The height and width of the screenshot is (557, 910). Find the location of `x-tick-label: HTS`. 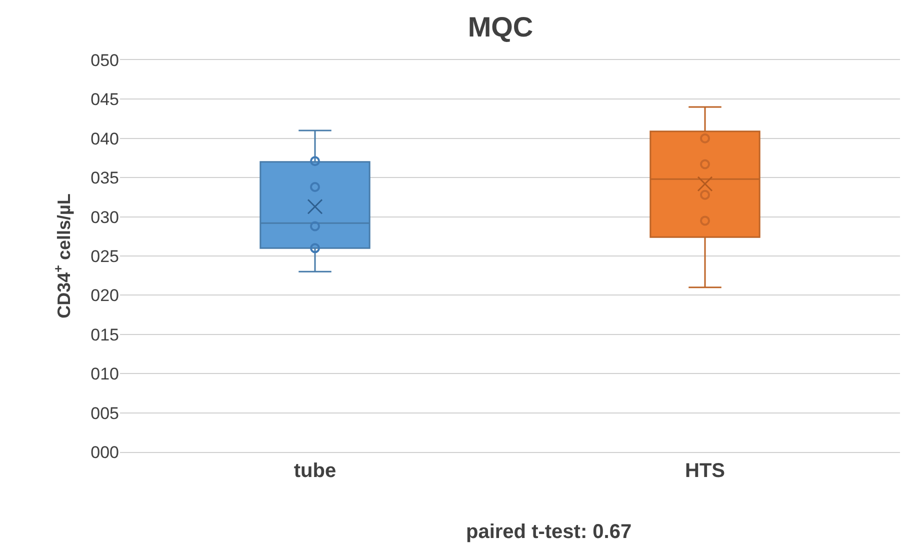

x-tick-label: HTS is located at coordinates (705, 471).